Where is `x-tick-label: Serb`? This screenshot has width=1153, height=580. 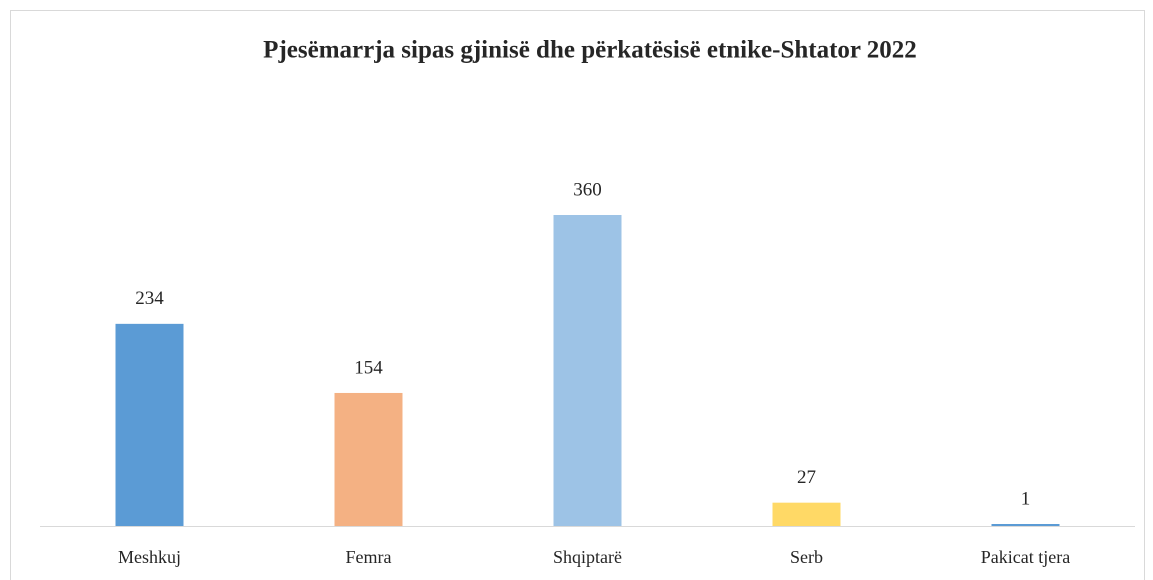 x-tick-label: Serb is located at coordinates (806, 557).